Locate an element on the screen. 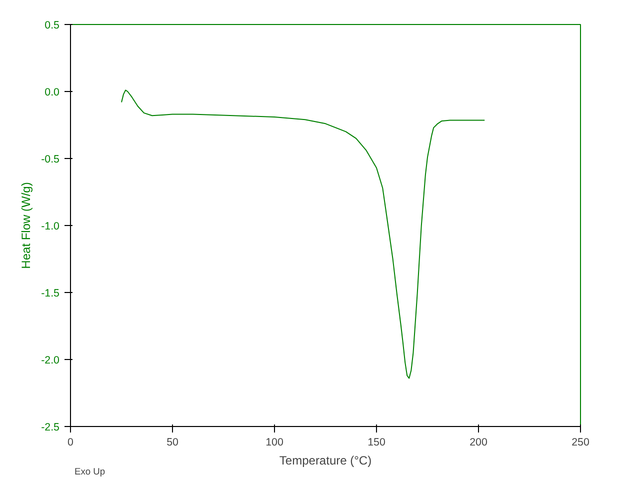  x-tick-label: 200 is located at coordinates (479, 442).